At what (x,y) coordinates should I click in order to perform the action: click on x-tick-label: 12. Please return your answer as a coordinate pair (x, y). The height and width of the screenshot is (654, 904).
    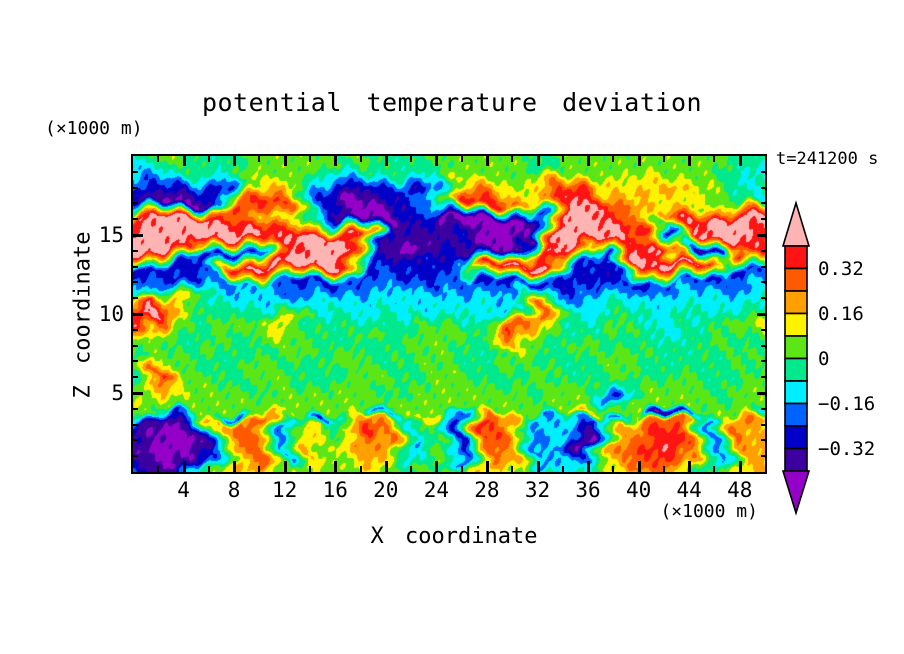
    Looking at the image, I should click on (285, 490).